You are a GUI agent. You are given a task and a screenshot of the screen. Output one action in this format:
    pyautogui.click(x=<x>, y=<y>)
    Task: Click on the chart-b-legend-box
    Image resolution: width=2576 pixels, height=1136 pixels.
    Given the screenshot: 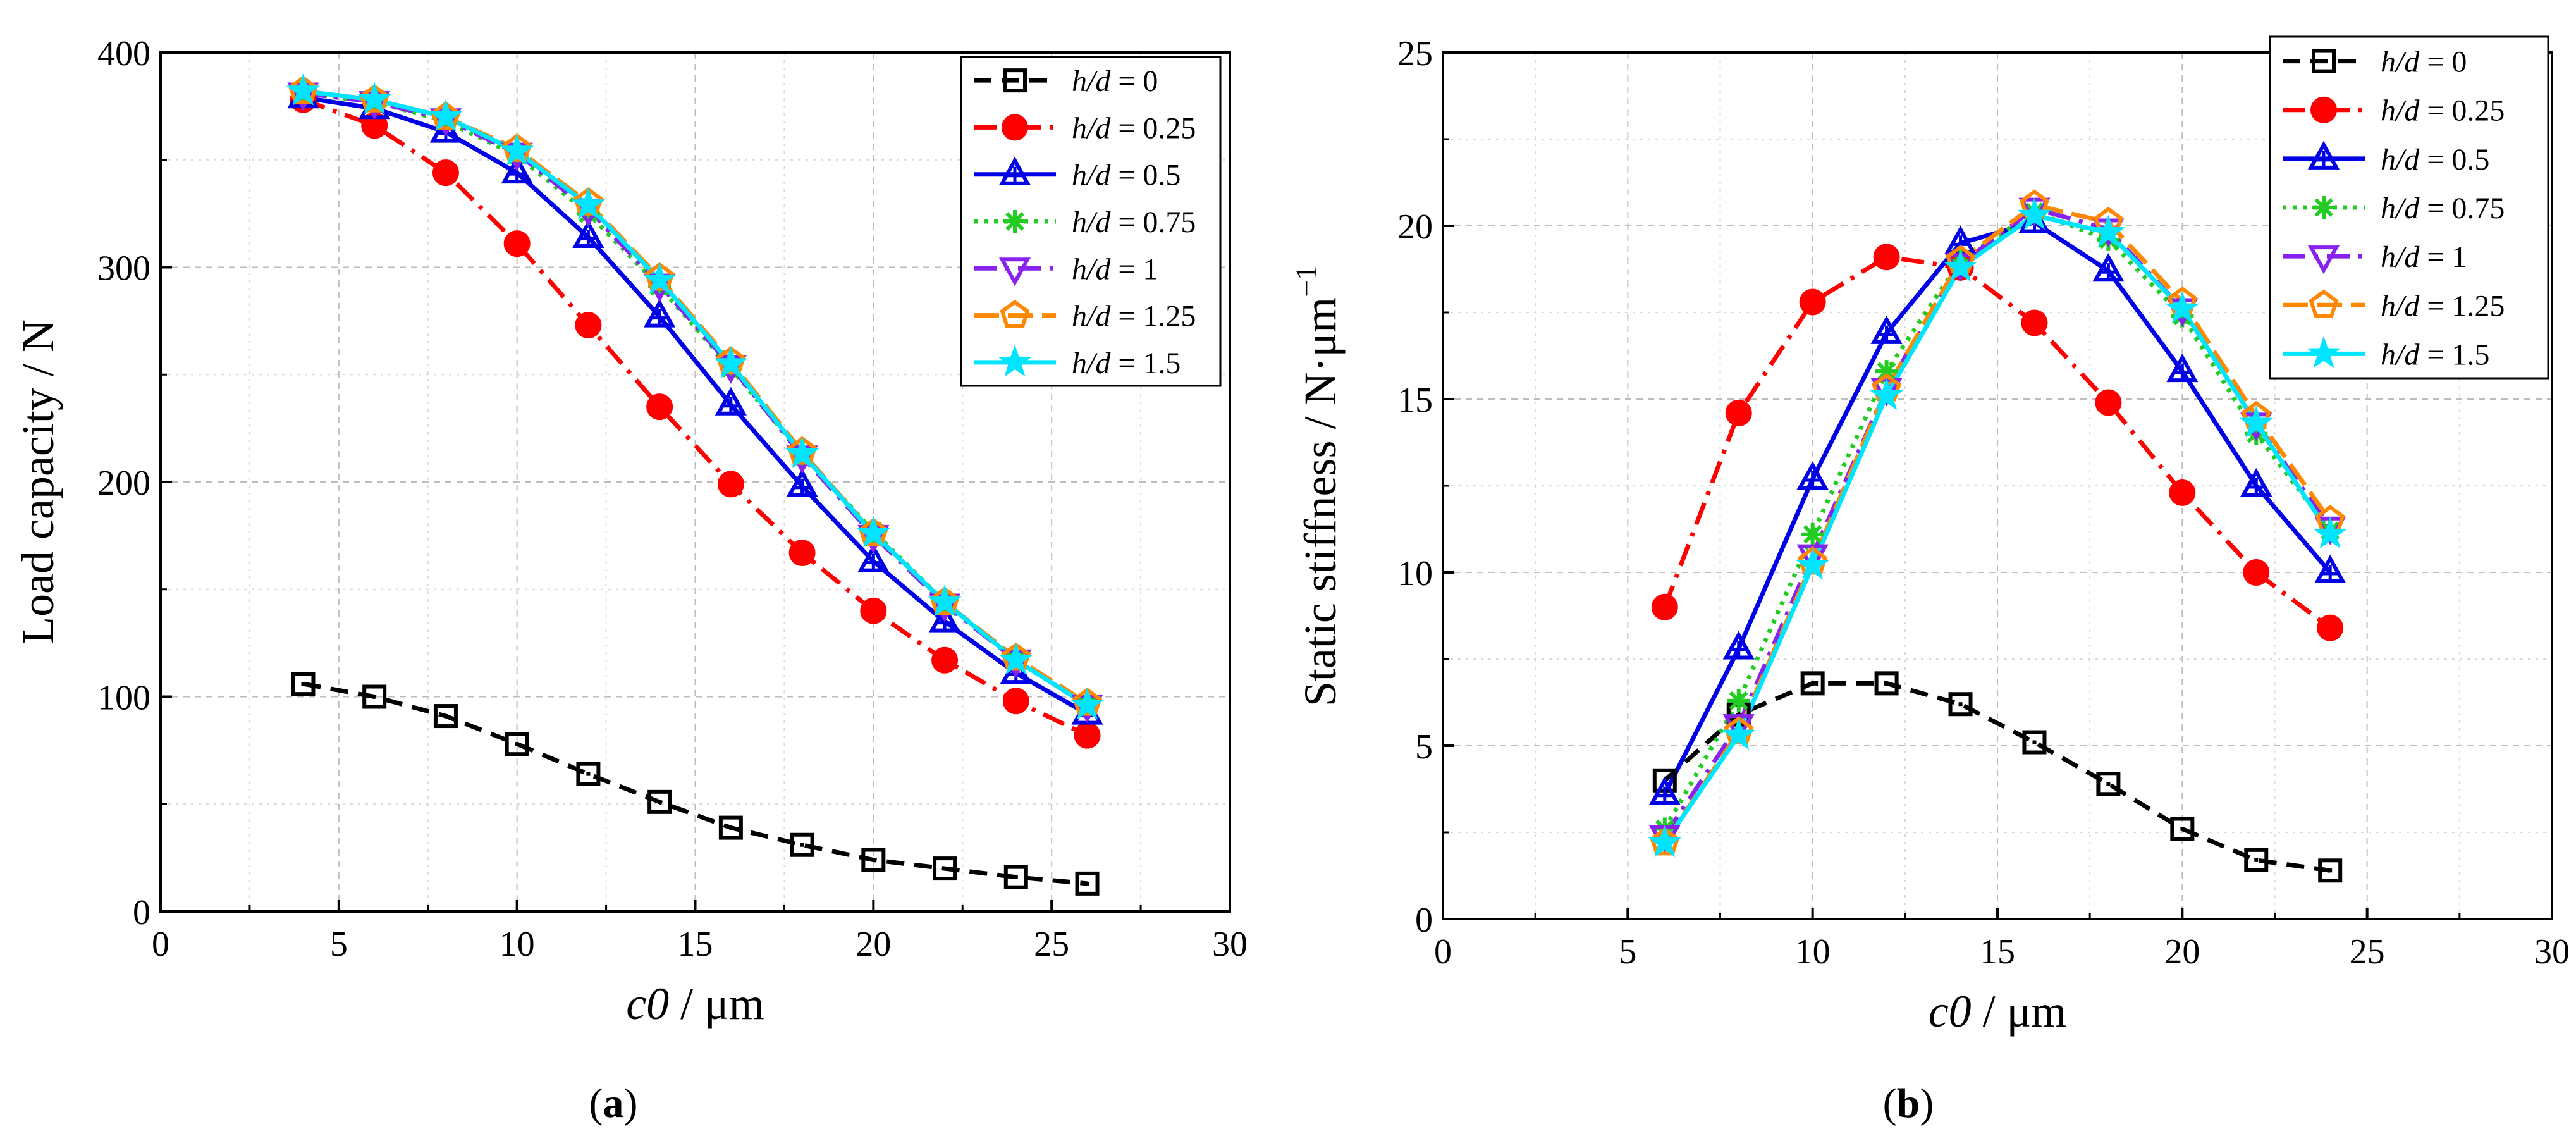 What is the action you would take?
    pyautogui.click(x=2409, y=207)
    